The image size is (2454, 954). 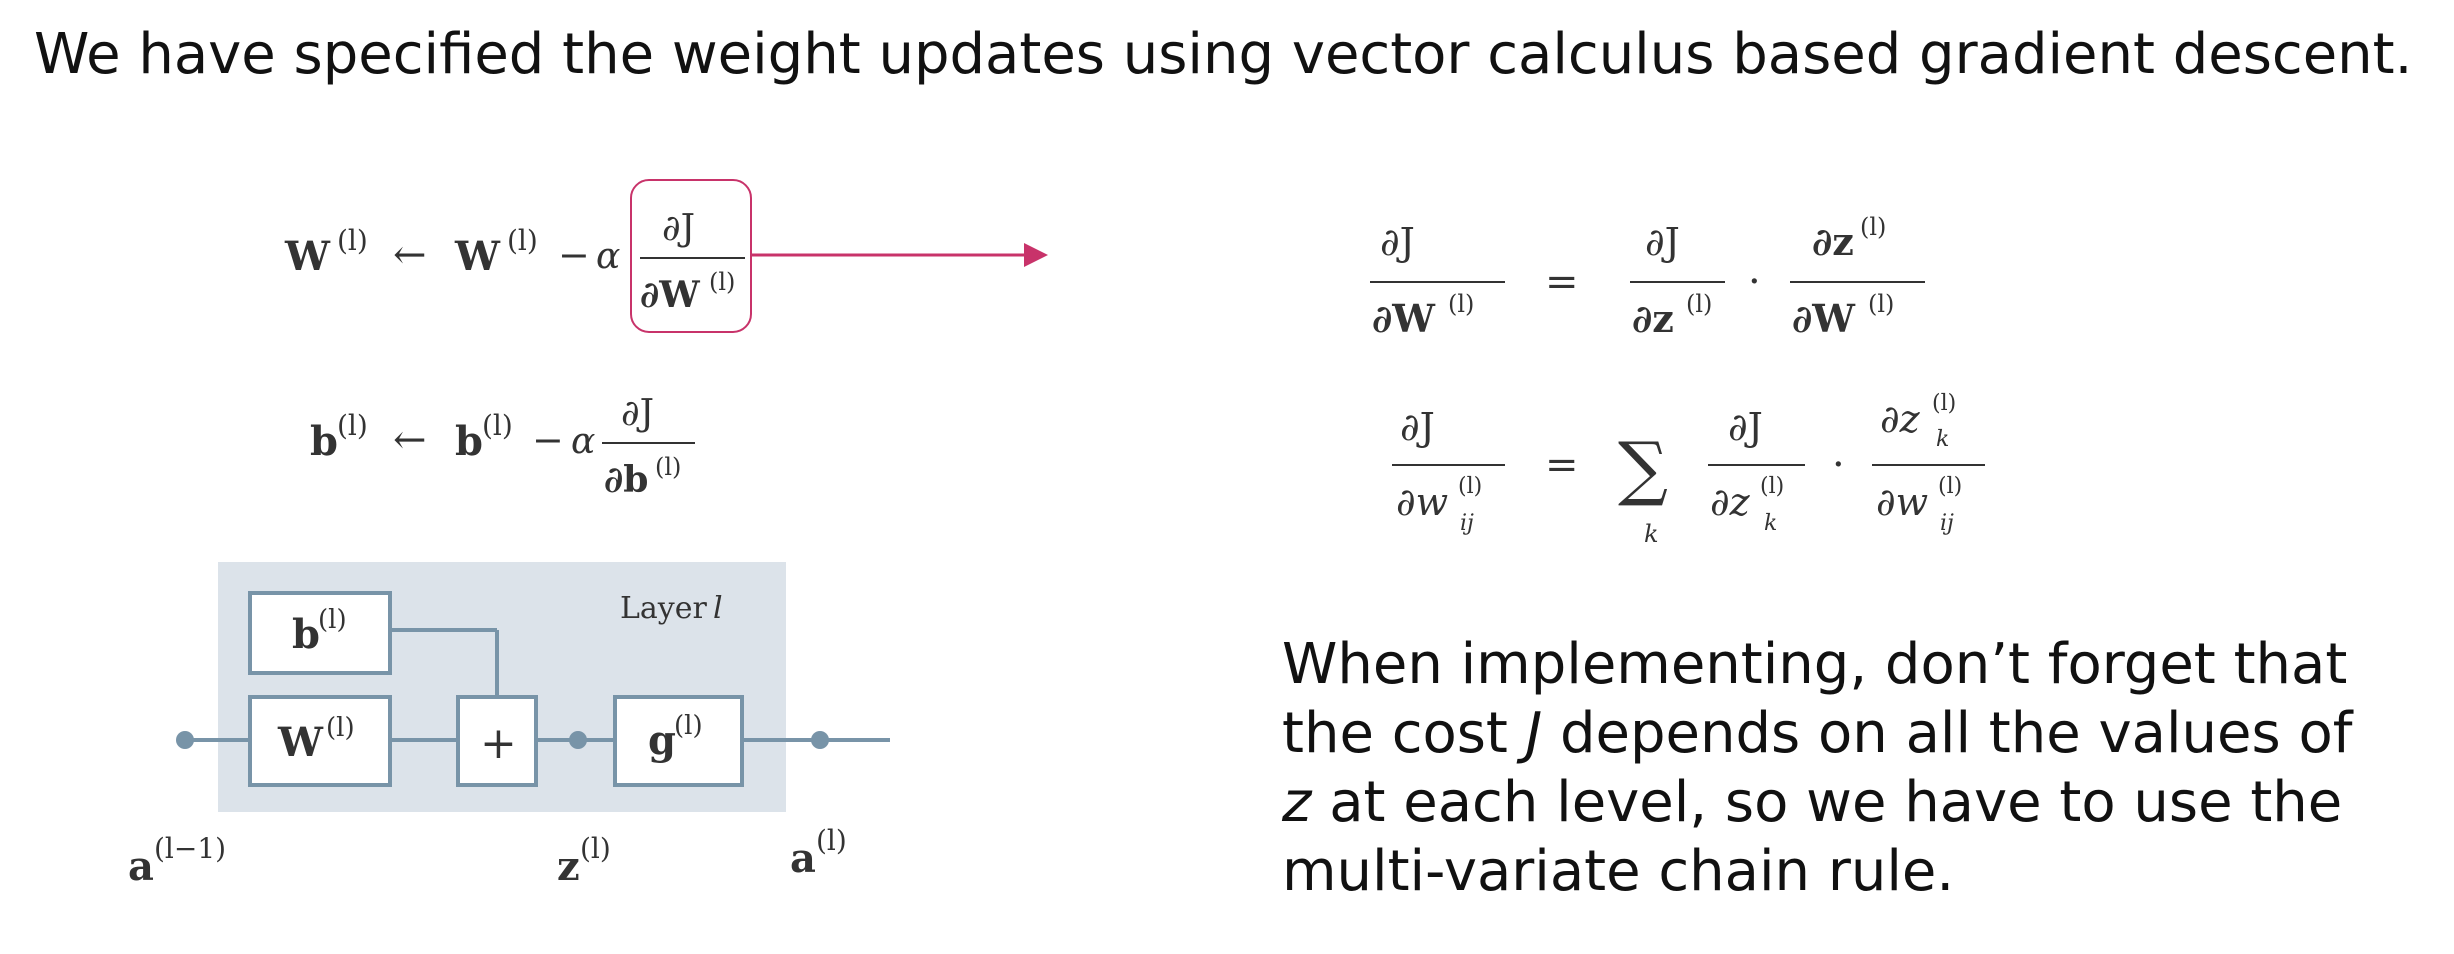 What do you see at coordinates (1772, 486) in the screenshot?
I see `s-term1-sup: (l)` at bounding box center [1772, 486].